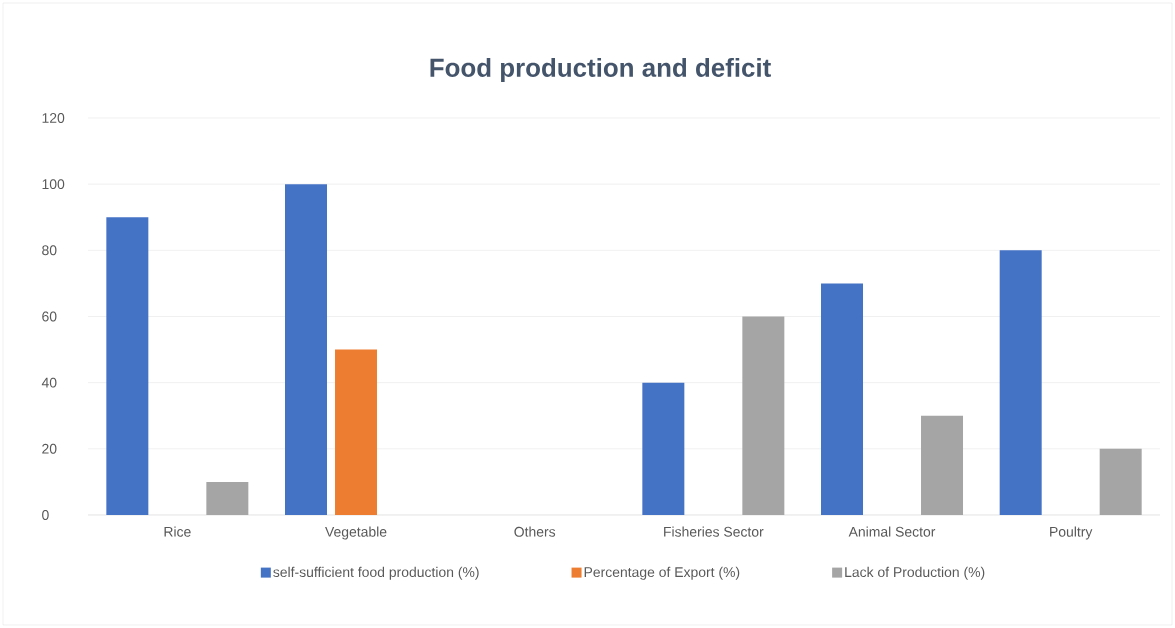 Image resolution: width=1175 pixels, height=628 pixels. What do you see at coordinates (714, 531) in the screenshot?
I see `x-tick-label: Fisheries Sector` at bounding box center [714, 531].